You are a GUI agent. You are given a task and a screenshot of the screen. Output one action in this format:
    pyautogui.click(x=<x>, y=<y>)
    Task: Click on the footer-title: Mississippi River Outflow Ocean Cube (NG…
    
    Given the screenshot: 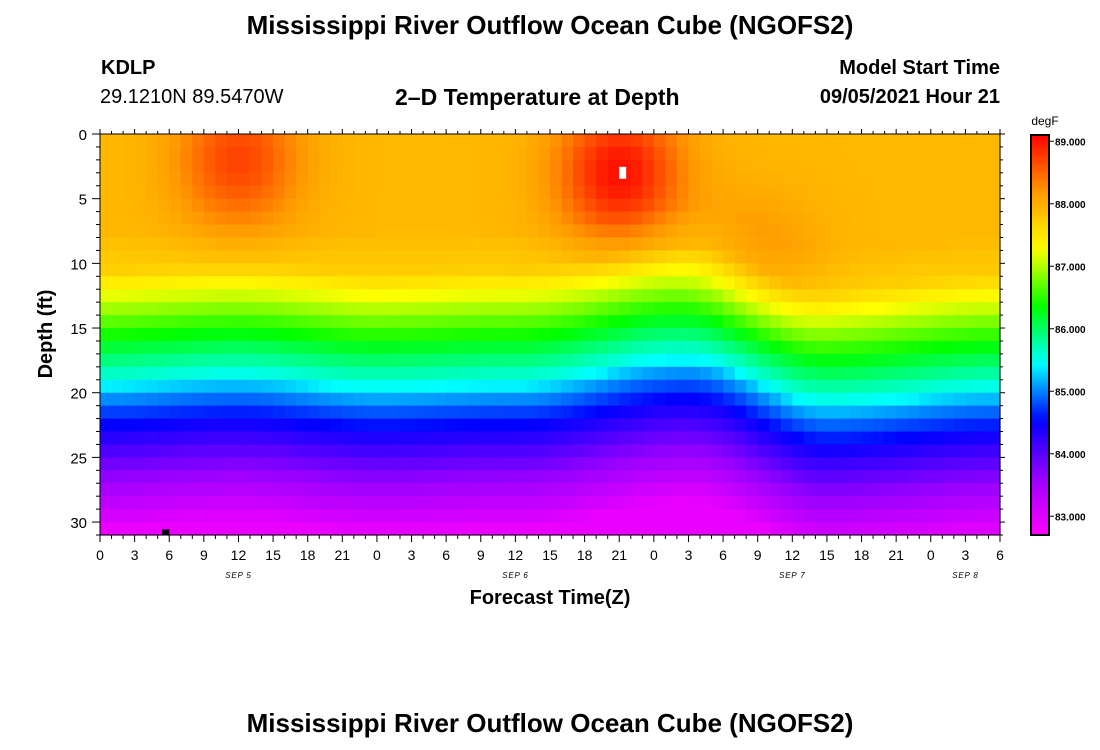 What is the action you would take?
    pyautogui.click(x=550, y=723)
    